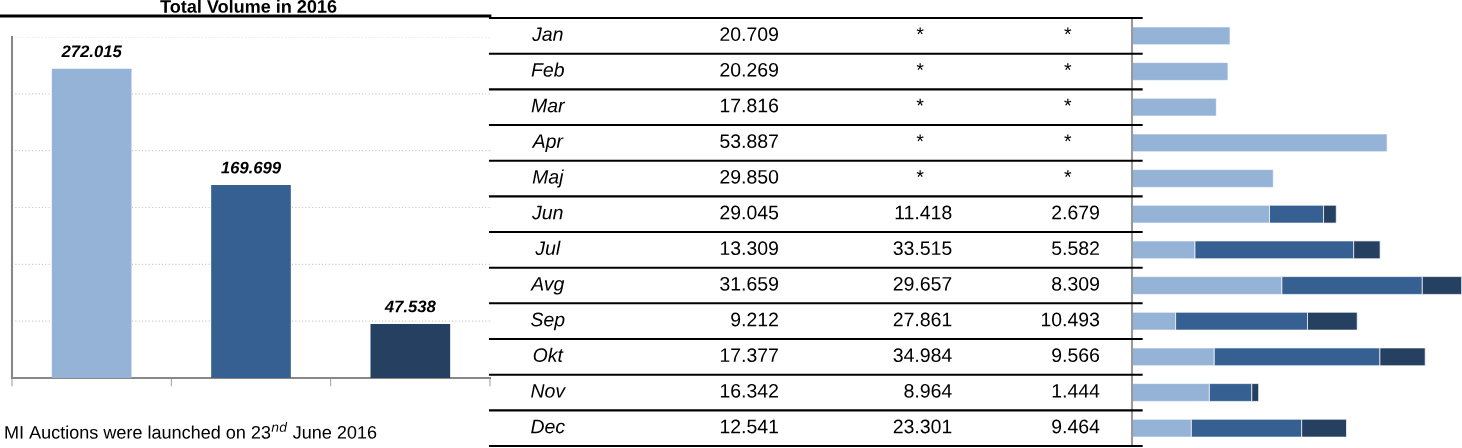 The height and width of the screenshot is (448, 1462). I want to click on y-tick-label: Jan, so click(547, 34).